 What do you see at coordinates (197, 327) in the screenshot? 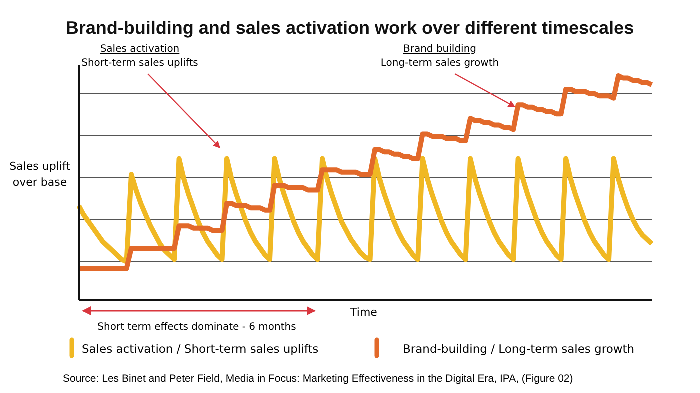
I see `text: Short term effects dominate - 6 months` at bounding box center [197, 327].